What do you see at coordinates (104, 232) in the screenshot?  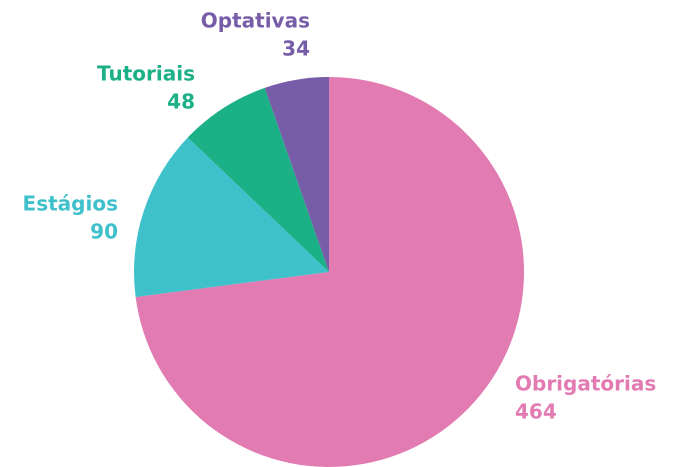 I see `slice-value: 90` at bounding box center [104, 232].